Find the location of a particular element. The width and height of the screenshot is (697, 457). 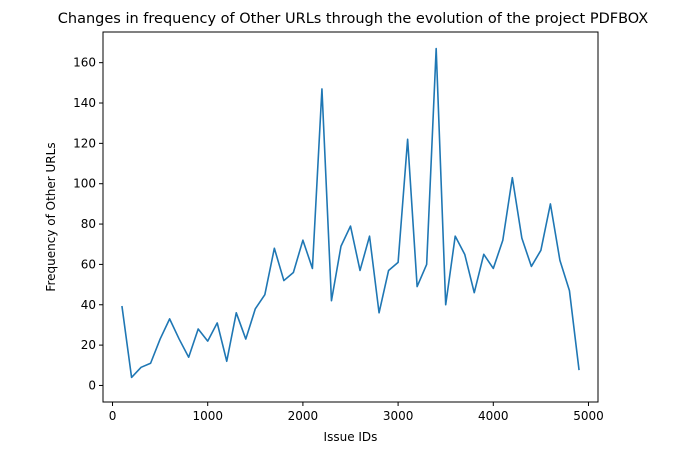

y-tick-label: 0 is located at coordinates (92, 385).